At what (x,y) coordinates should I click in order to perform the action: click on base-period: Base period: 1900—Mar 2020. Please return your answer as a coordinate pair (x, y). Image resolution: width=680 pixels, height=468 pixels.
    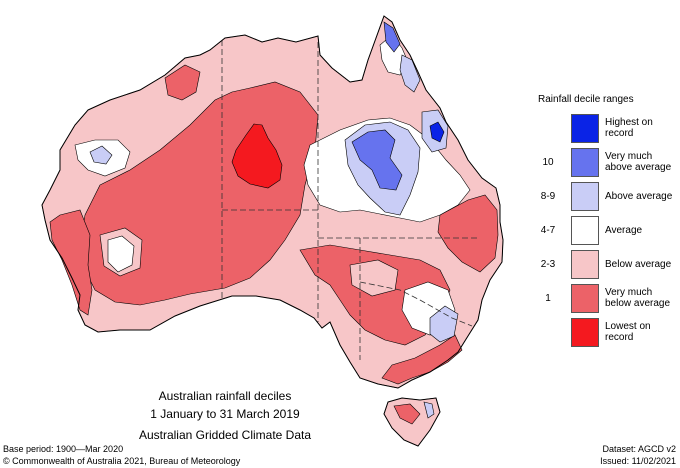
    Looking at the image, I should click on (63, 449).